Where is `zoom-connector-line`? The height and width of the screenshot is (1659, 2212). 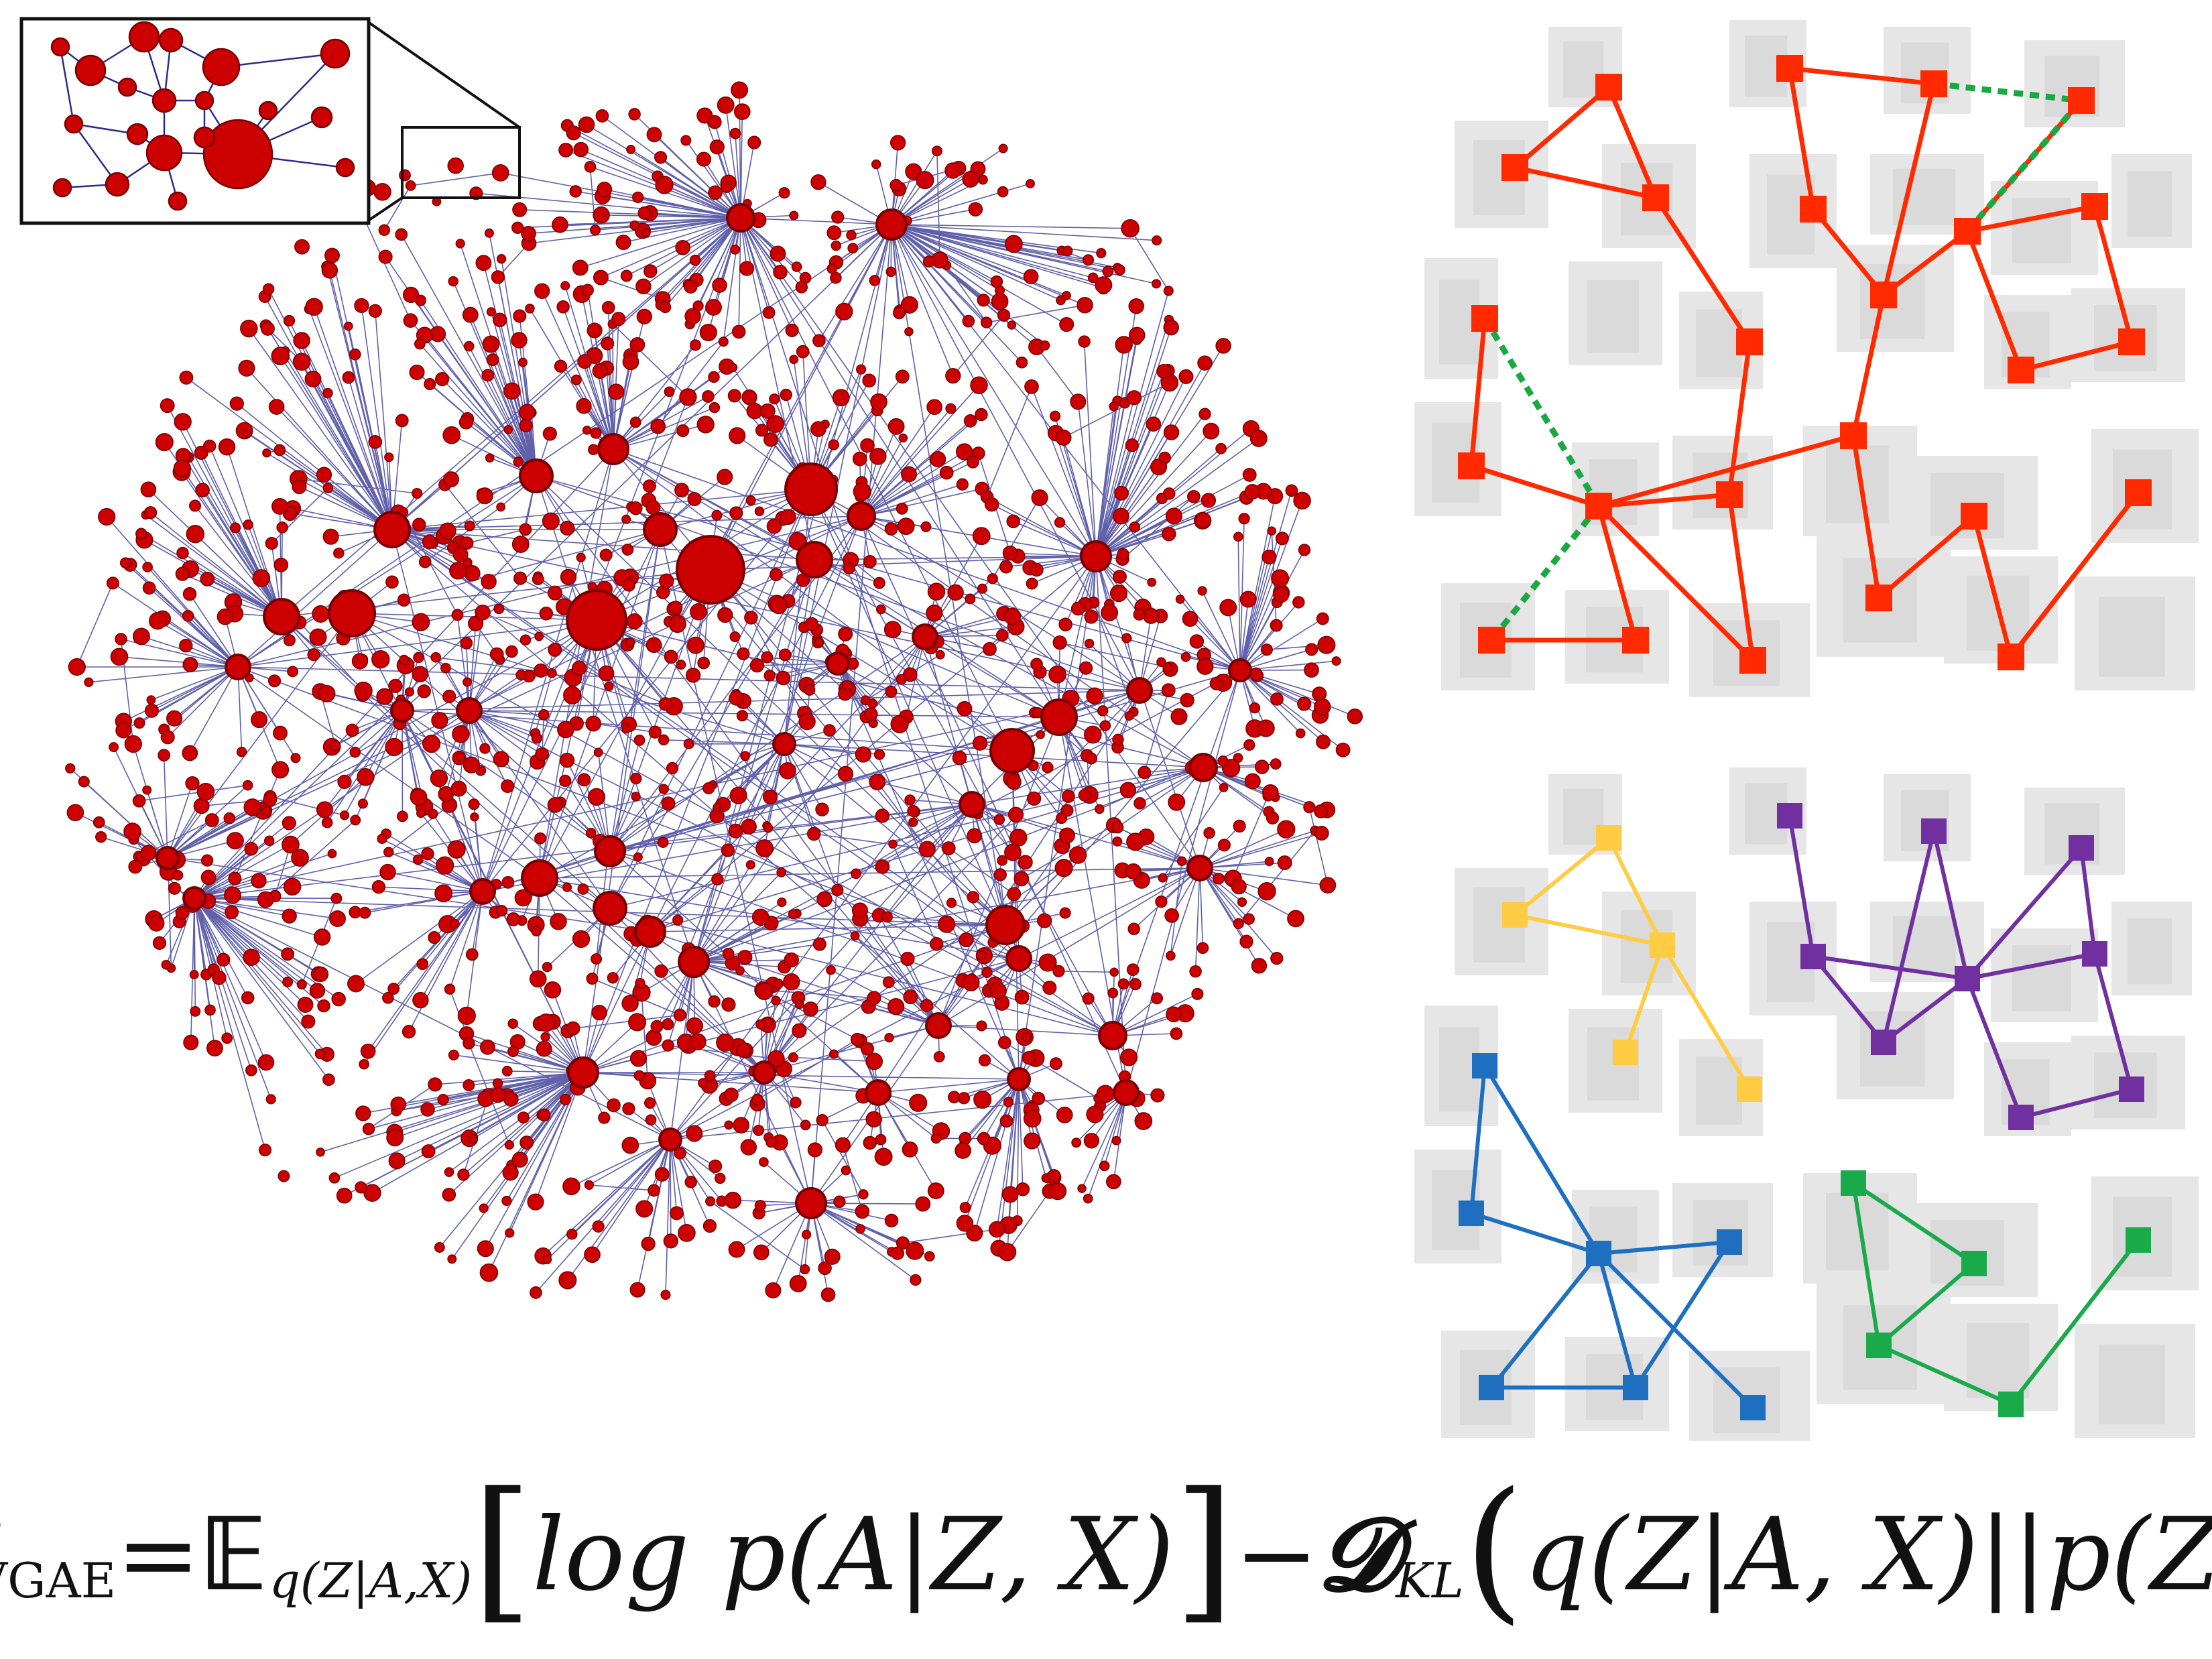 zoom-connector-line is located at coordinates (443, 74).